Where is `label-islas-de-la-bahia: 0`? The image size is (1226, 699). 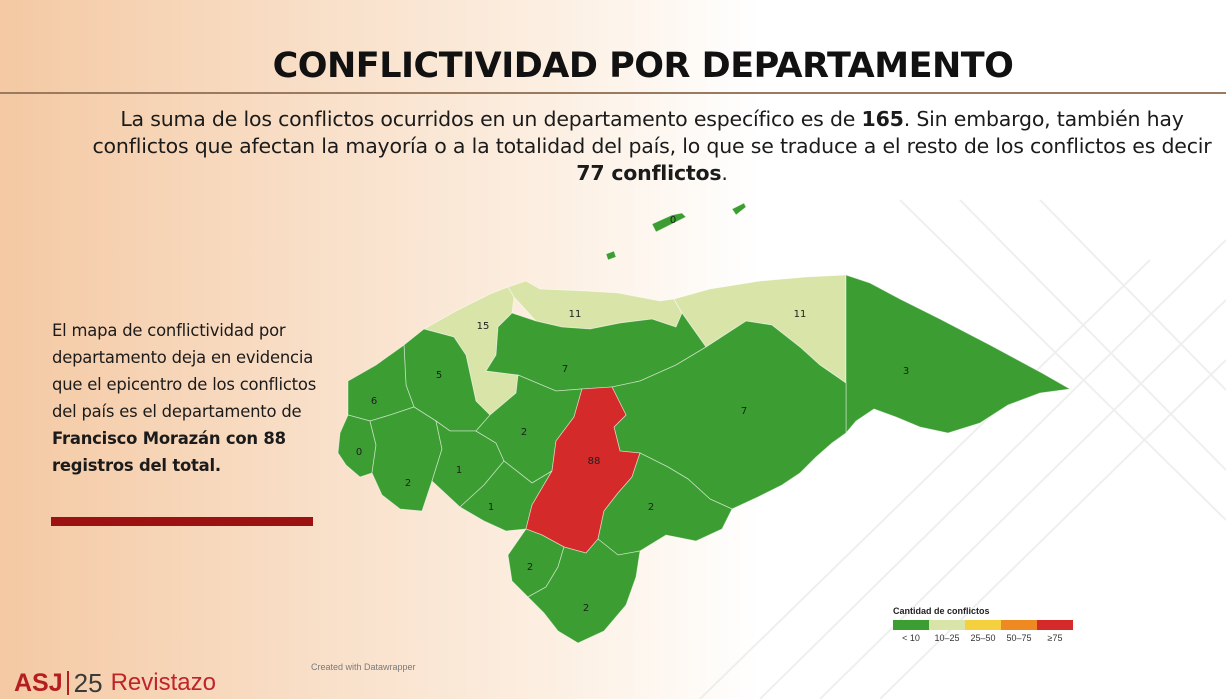
label-islas-de-la-bahia: 0 is located at coordinates (673, 220).